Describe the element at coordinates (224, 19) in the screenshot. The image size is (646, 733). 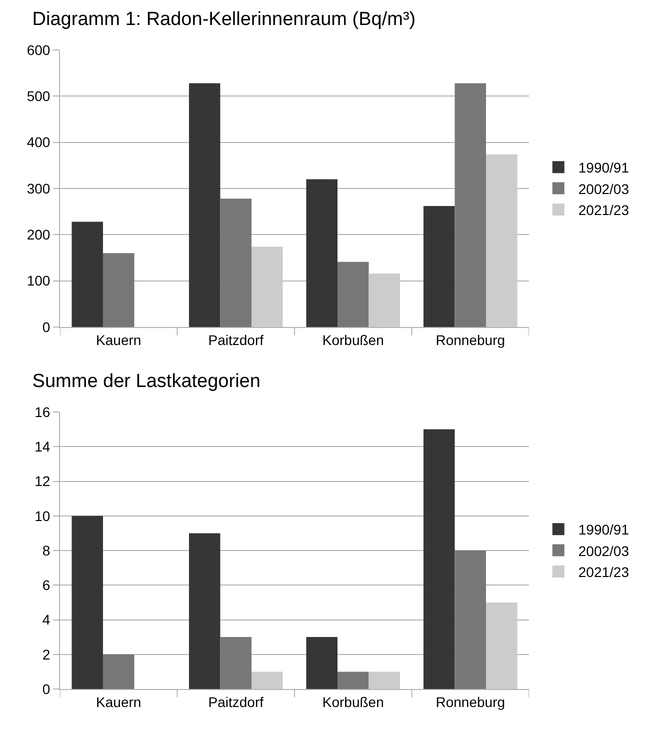
I see `chart-title: Diagramm 1: Radon-Kellerinnenraum (Bq/m³)` at that location.